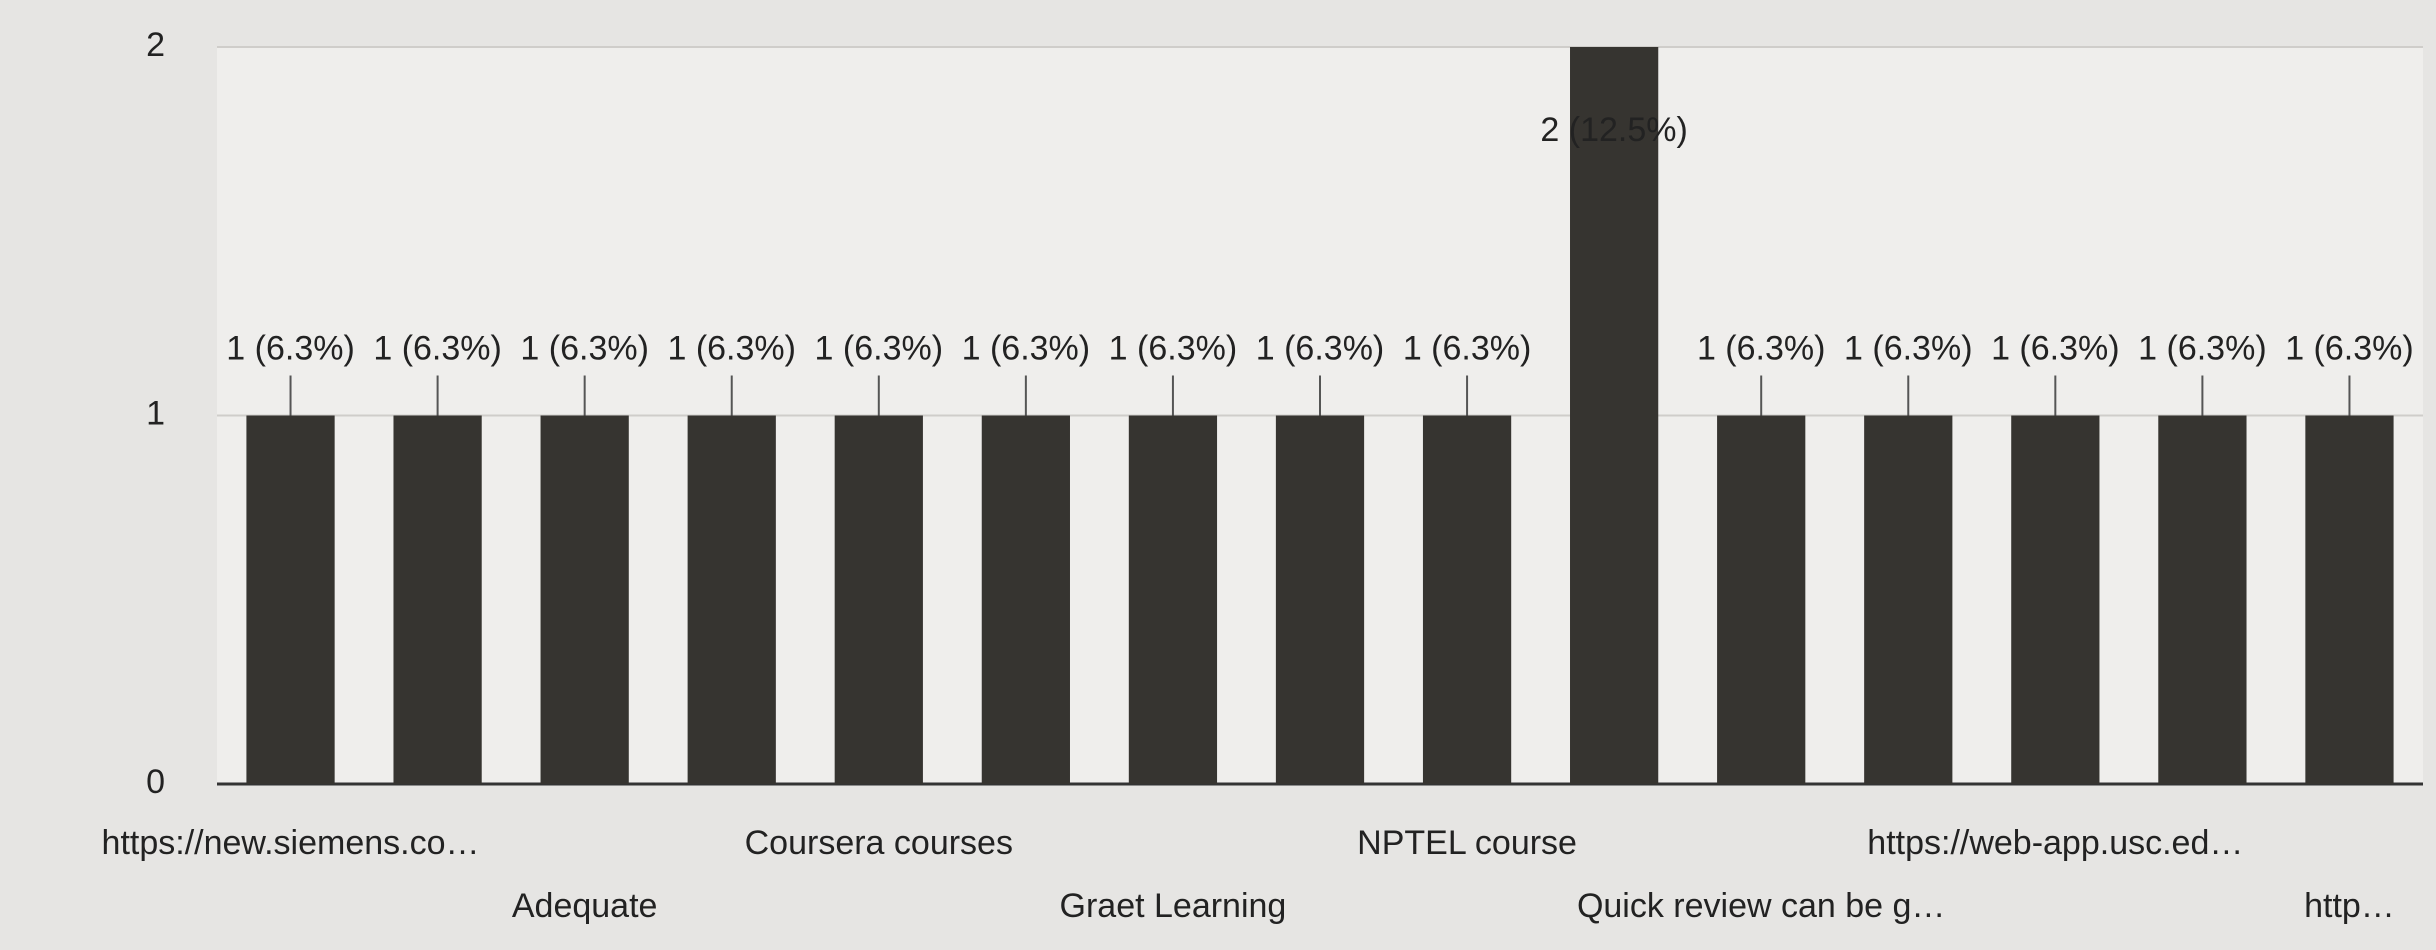 The width and height of the screenshot is (2436, 950). What do you see at coordinates (155, 782) in the screenshot?
I see `y-tick-label: 0` at bounding box center [155, 782].